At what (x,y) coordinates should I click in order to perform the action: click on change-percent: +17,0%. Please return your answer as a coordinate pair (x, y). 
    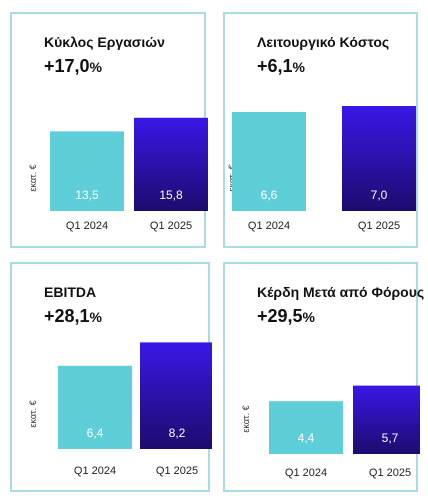
    Looking at the image, I should click on (73, 66).